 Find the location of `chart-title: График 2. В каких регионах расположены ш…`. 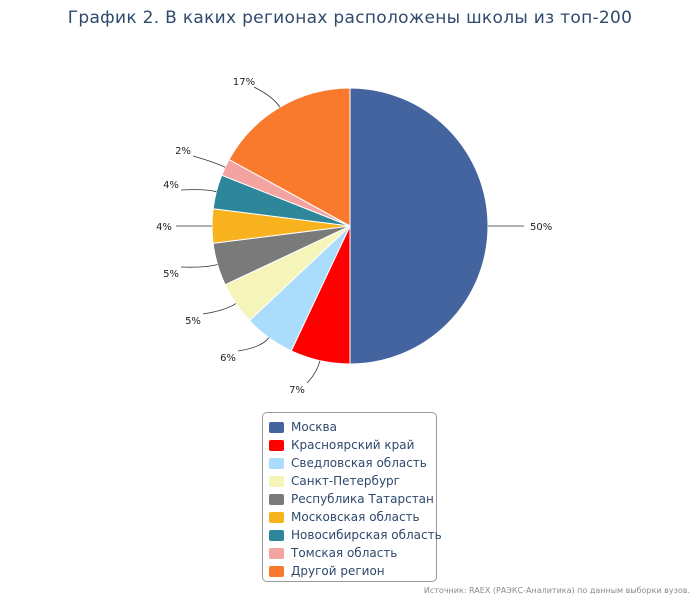

chart-title: График 2. В каких регионах расположены ш… is located at coordinates (350, 18).